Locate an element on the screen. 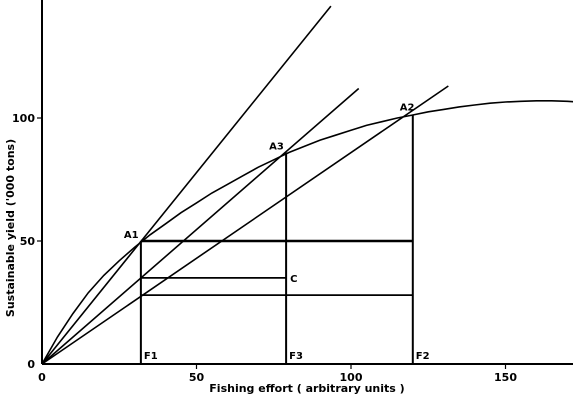 The width and height of the screenshot is (573, 406). x-tick-label-0: 0 is located at coordinates (42, 377).